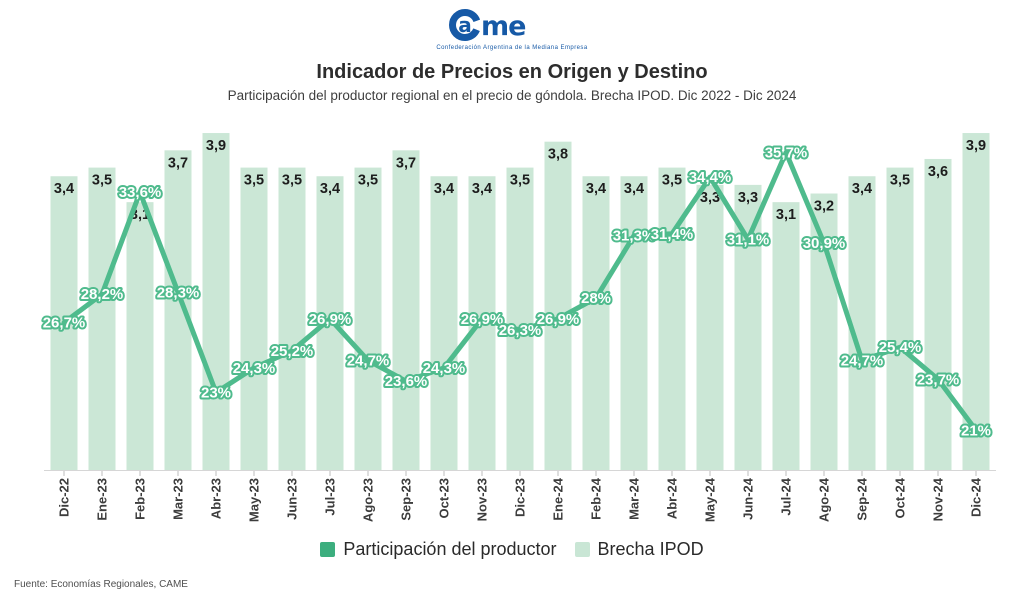  What do you see at coordinates (558, 498) in the screenshot?
I see `x-axis-label: Ene-24` at bounding box center [558, 498].